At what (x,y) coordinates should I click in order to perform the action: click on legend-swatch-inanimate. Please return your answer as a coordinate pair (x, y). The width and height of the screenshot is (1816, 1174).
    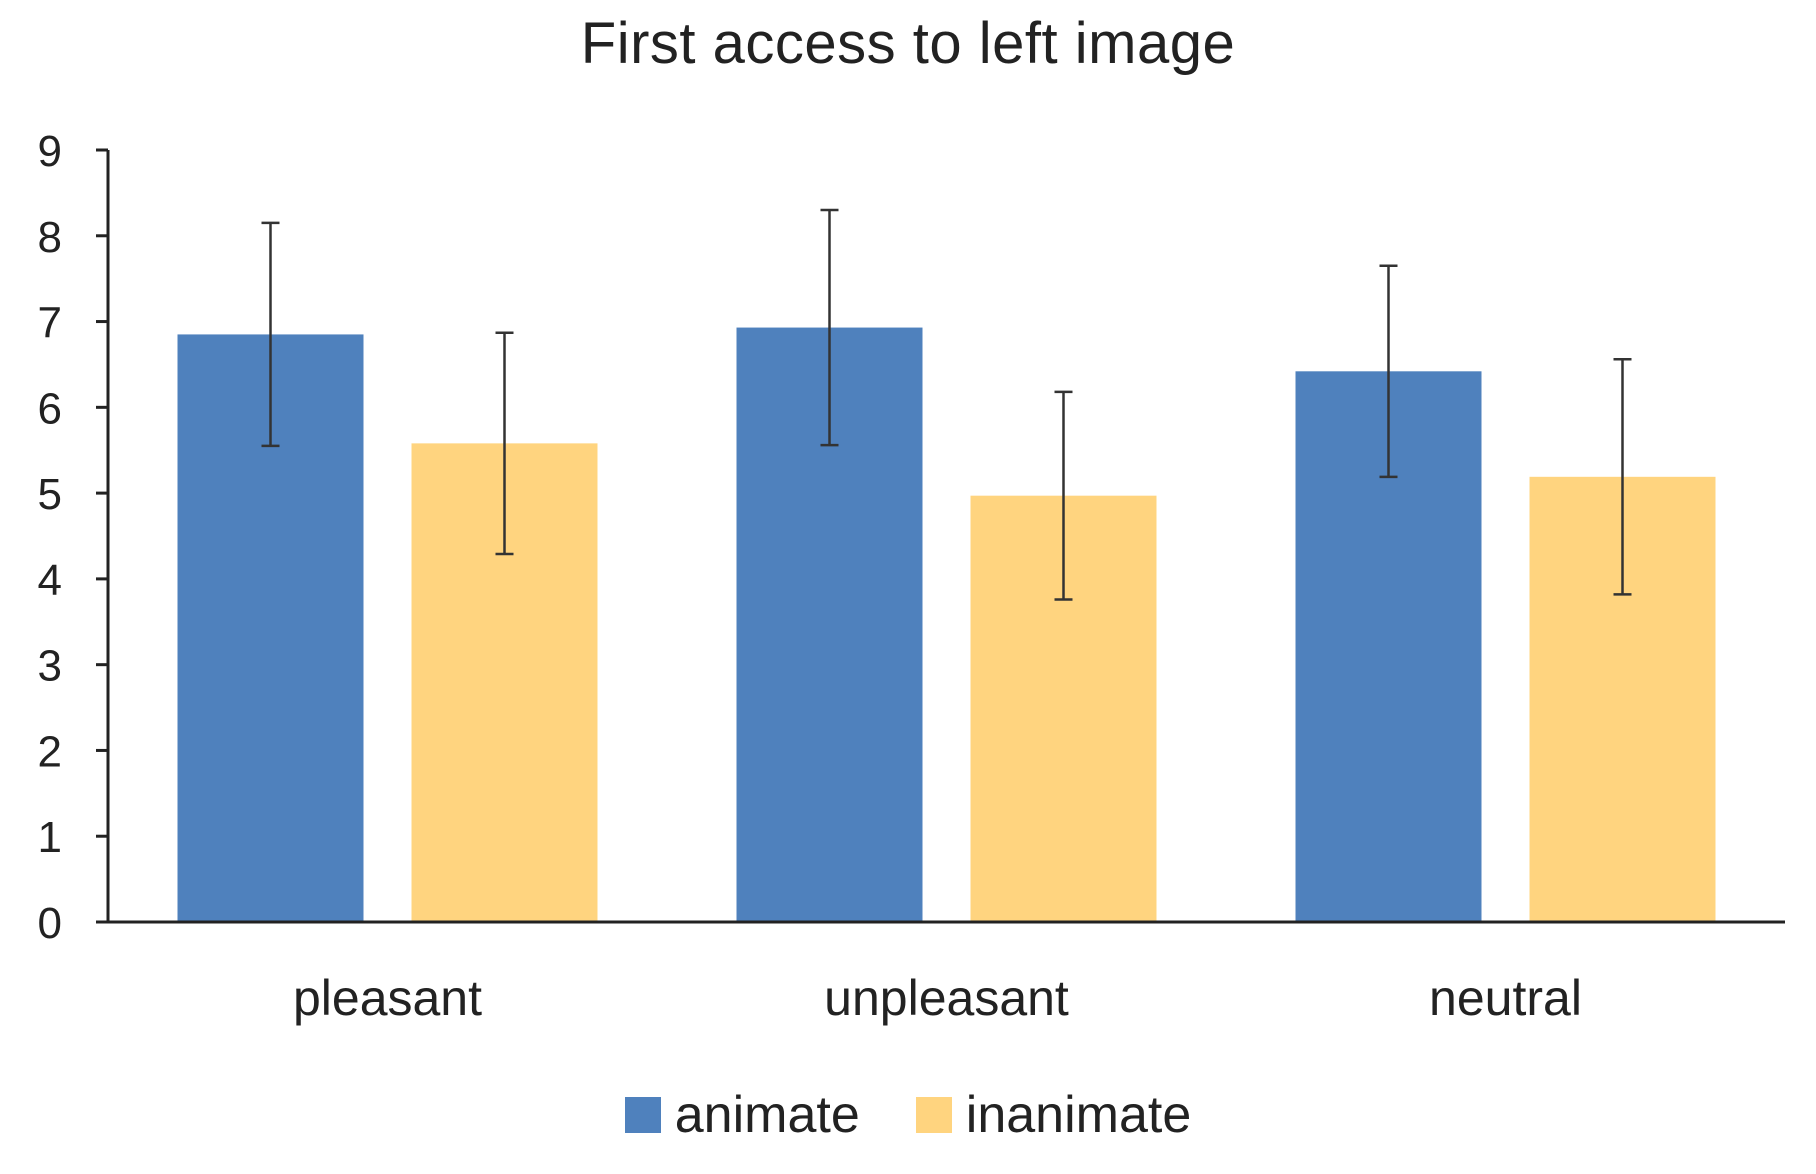
    Looking at the image, I should click on (933, 1115).